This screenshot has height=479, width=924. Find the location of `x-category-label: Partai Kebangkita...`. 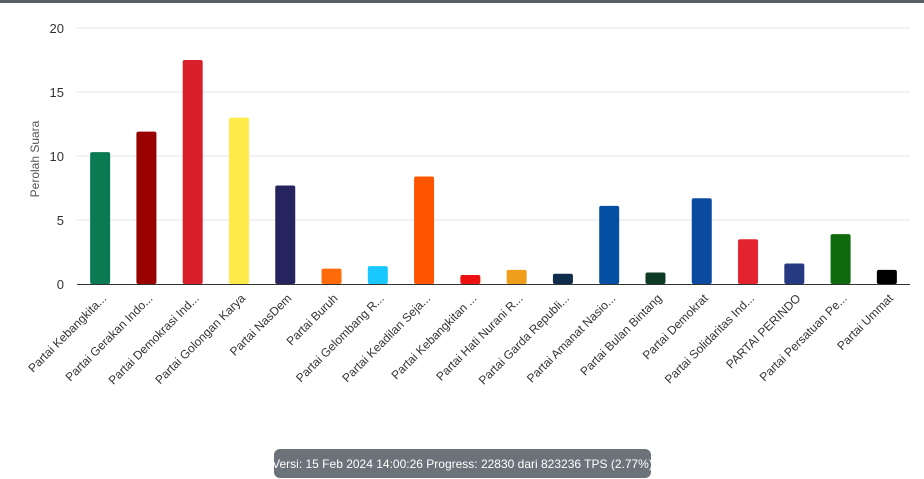

x-category-label: Partai Kebangkita... is located at coordinates (67, 333).